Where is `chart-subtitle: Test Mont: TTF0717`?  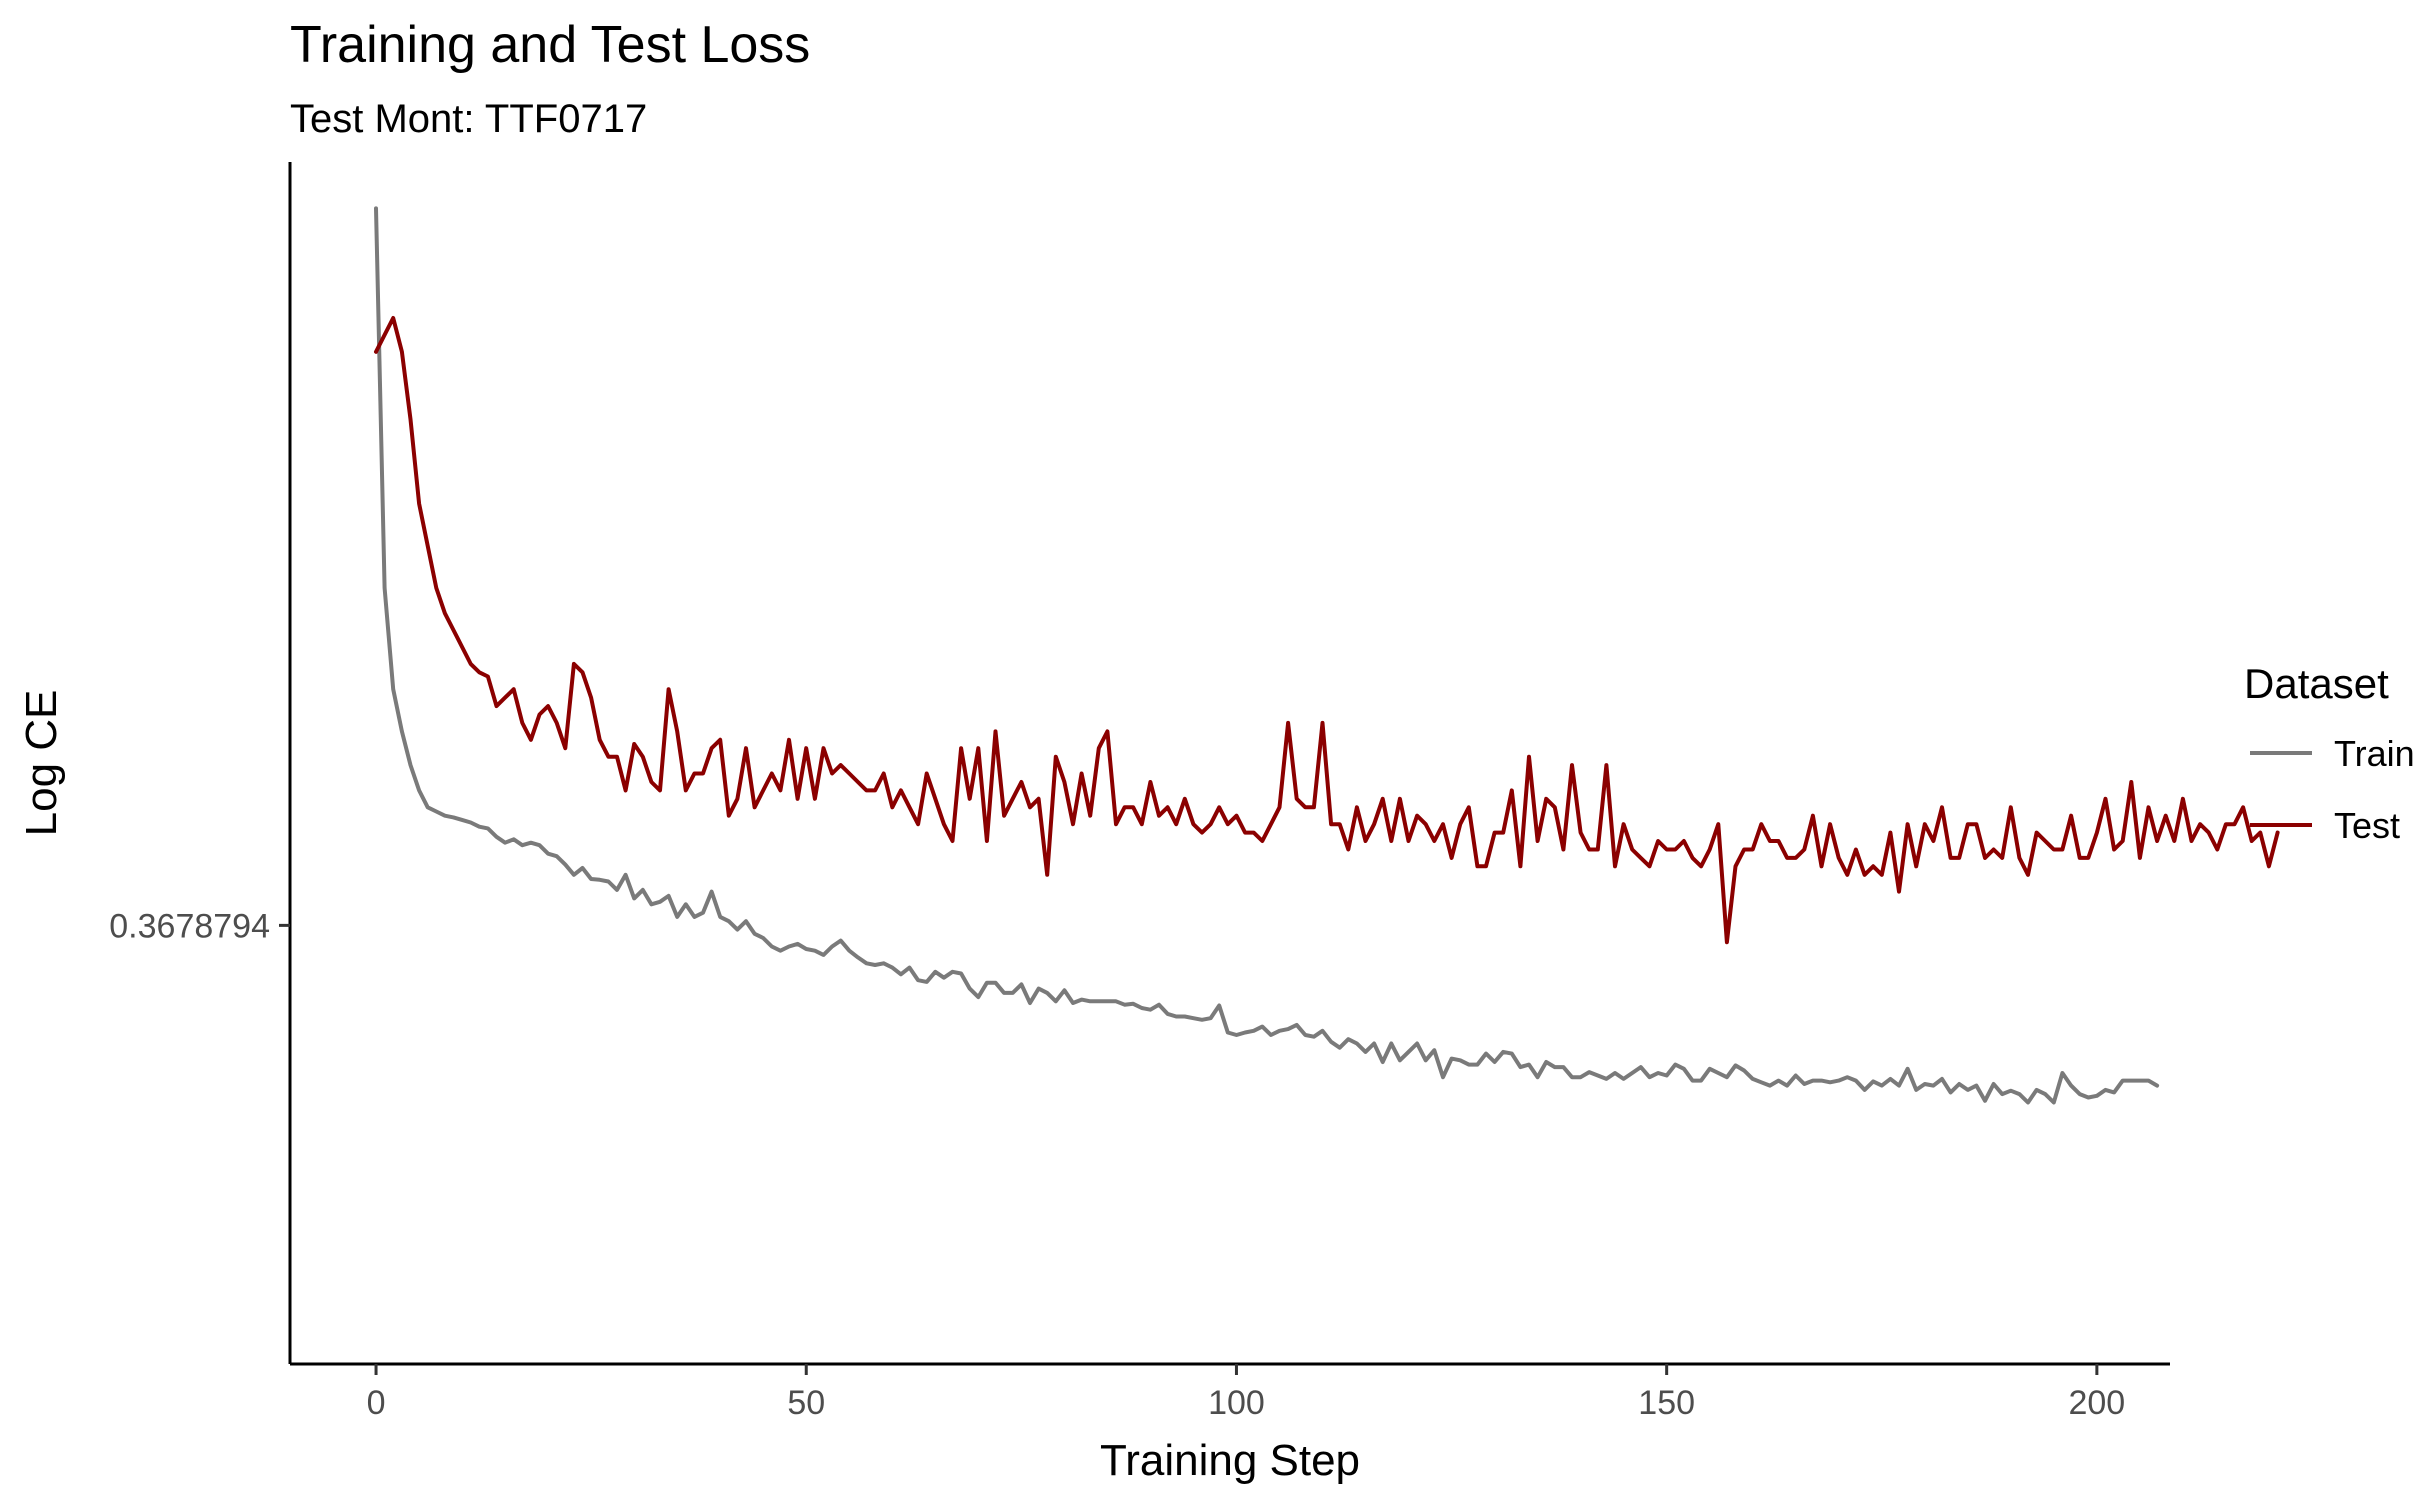 chart-subtitle: Test Mont: TTF0717 is located at coordinates (468, 119).